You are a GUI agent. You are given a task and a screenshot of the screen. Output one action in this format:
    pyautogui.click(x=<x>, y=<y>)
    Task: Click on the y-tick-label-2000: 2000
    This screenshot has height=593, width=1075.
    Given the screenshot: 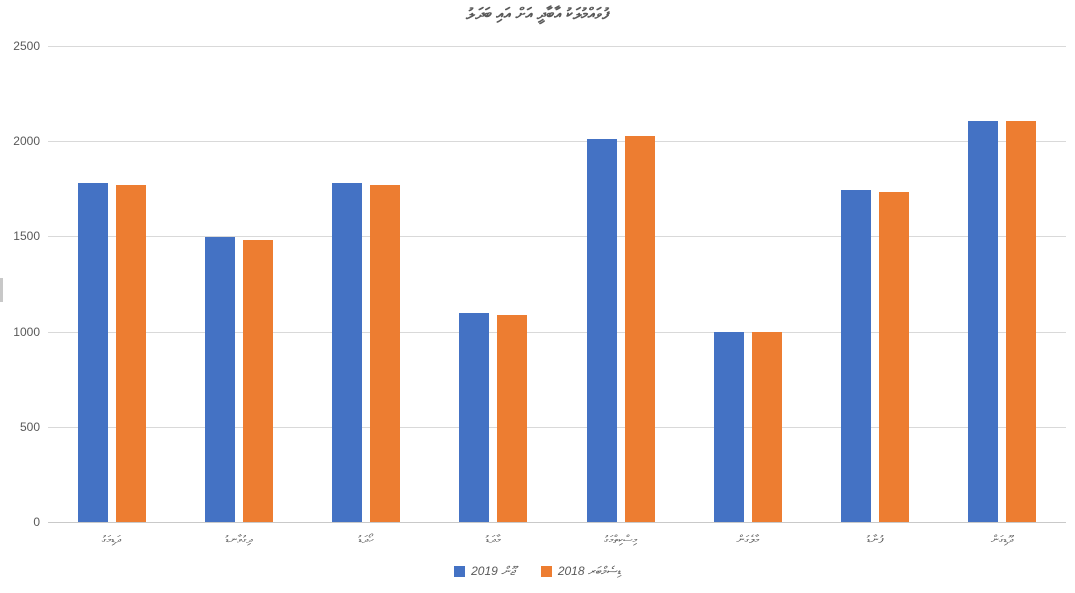 What is the action you would take?
    pyautogui.click(x=26, y=141)
    